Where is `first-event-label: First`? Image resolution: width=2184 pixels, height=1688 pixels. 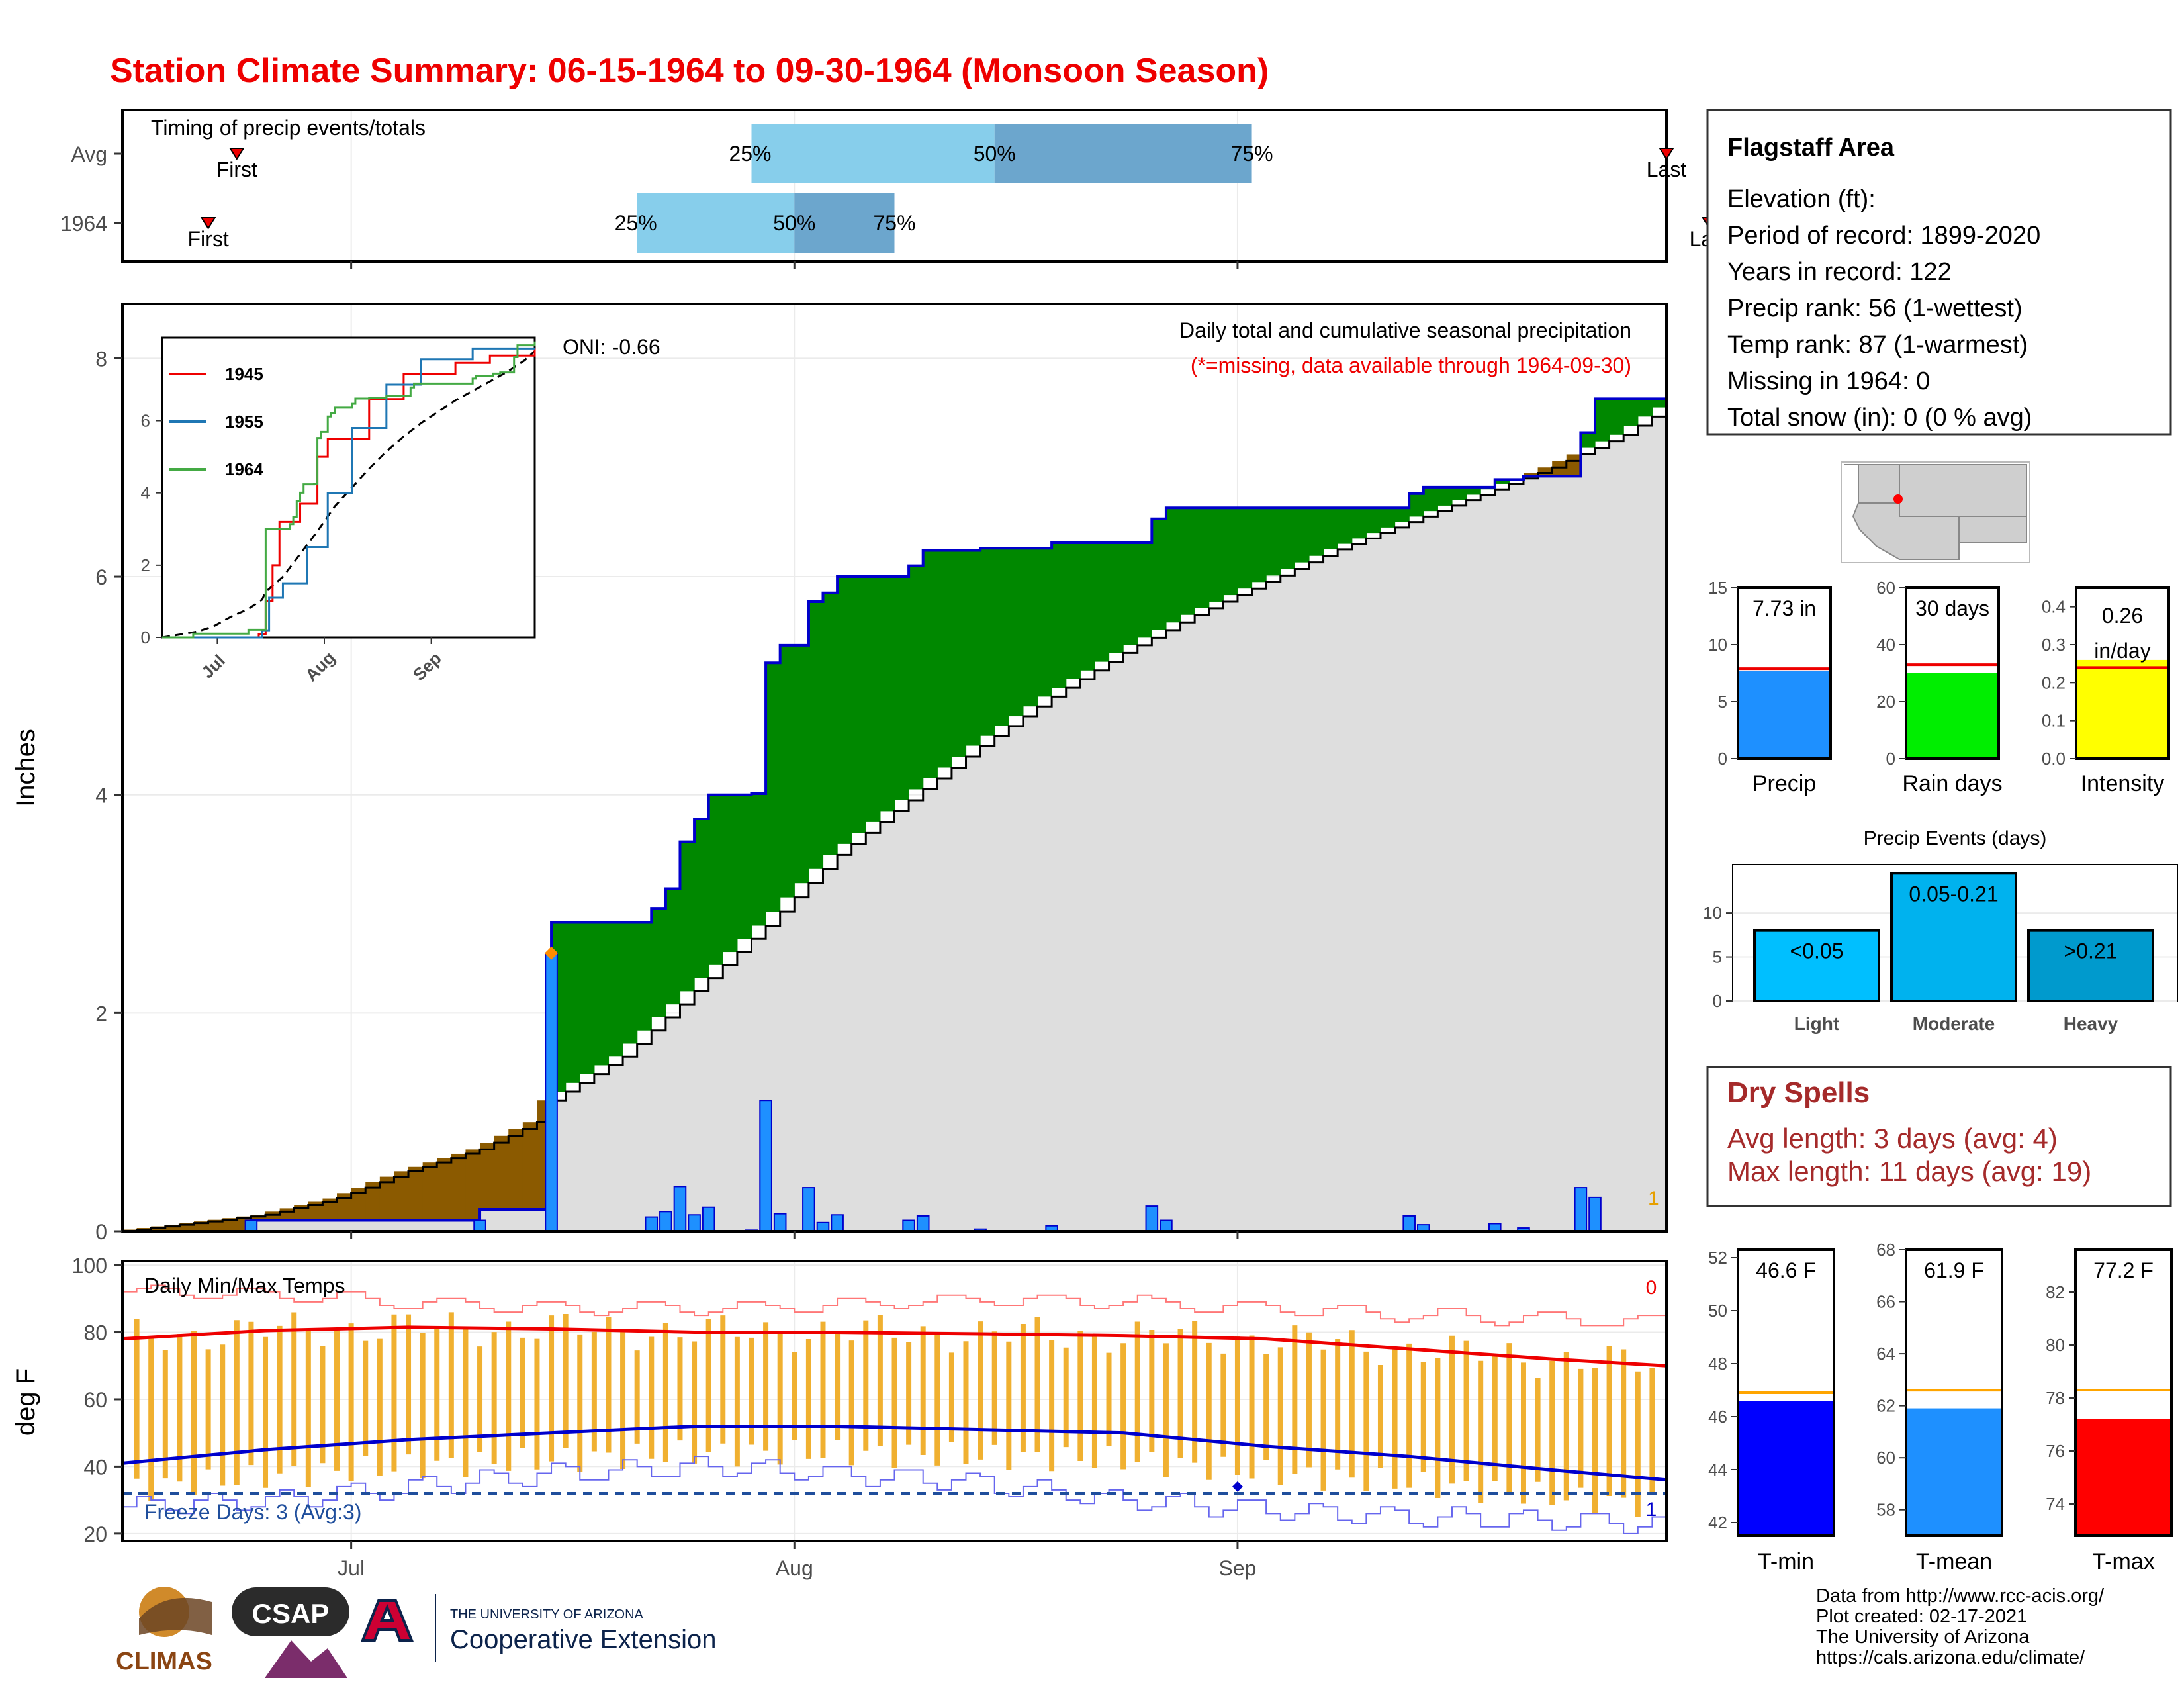
first-event-label: First is located at coordinates (236, 169).